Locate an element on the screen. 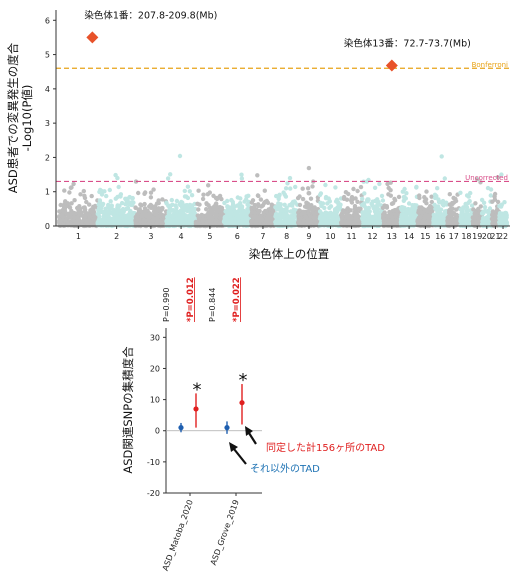  y-tick-label: 20 is located at coordinates (155, 368).